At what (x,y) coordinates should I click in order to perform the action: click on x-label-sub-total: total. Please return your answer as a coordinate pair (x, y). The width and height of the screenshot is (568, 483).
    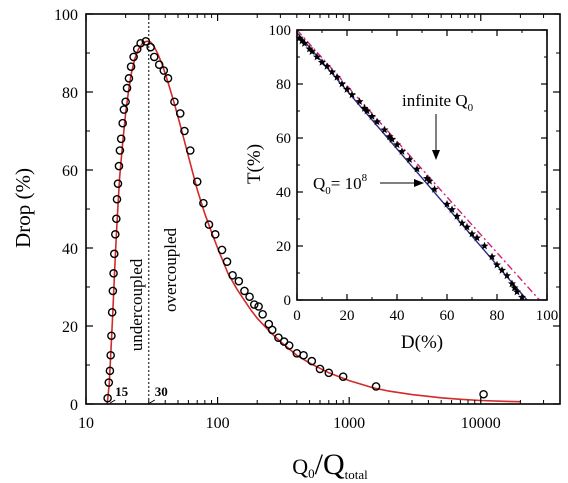
    Looking at the image, I should click on (356, 474).